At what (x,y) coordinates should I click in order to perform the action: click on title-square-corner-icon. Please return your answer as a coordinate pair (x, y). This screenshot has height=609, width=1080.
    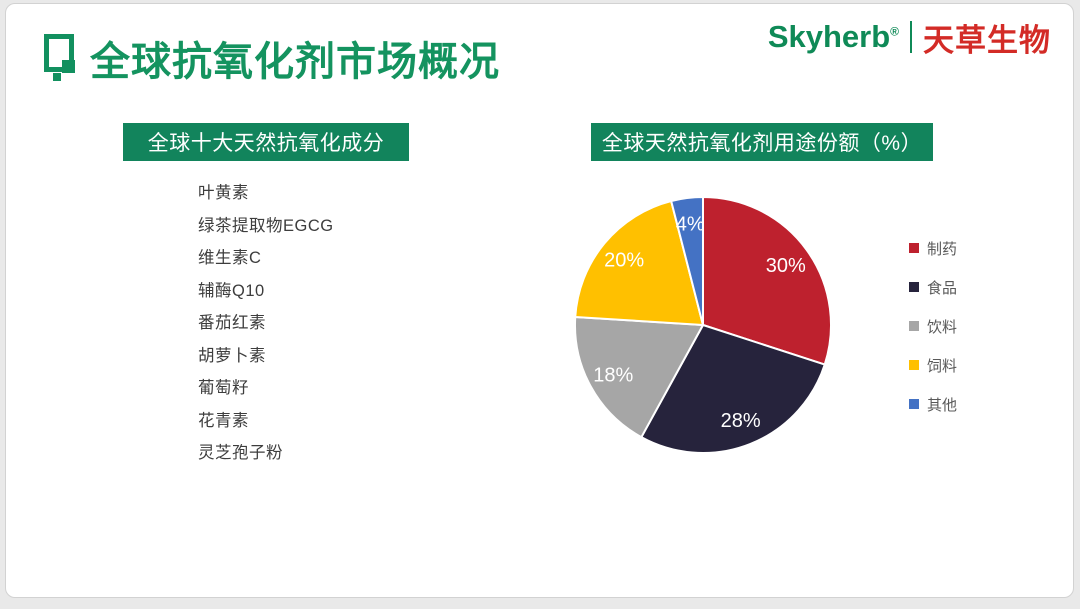
    Looking at the image, I should click on (68, 66).